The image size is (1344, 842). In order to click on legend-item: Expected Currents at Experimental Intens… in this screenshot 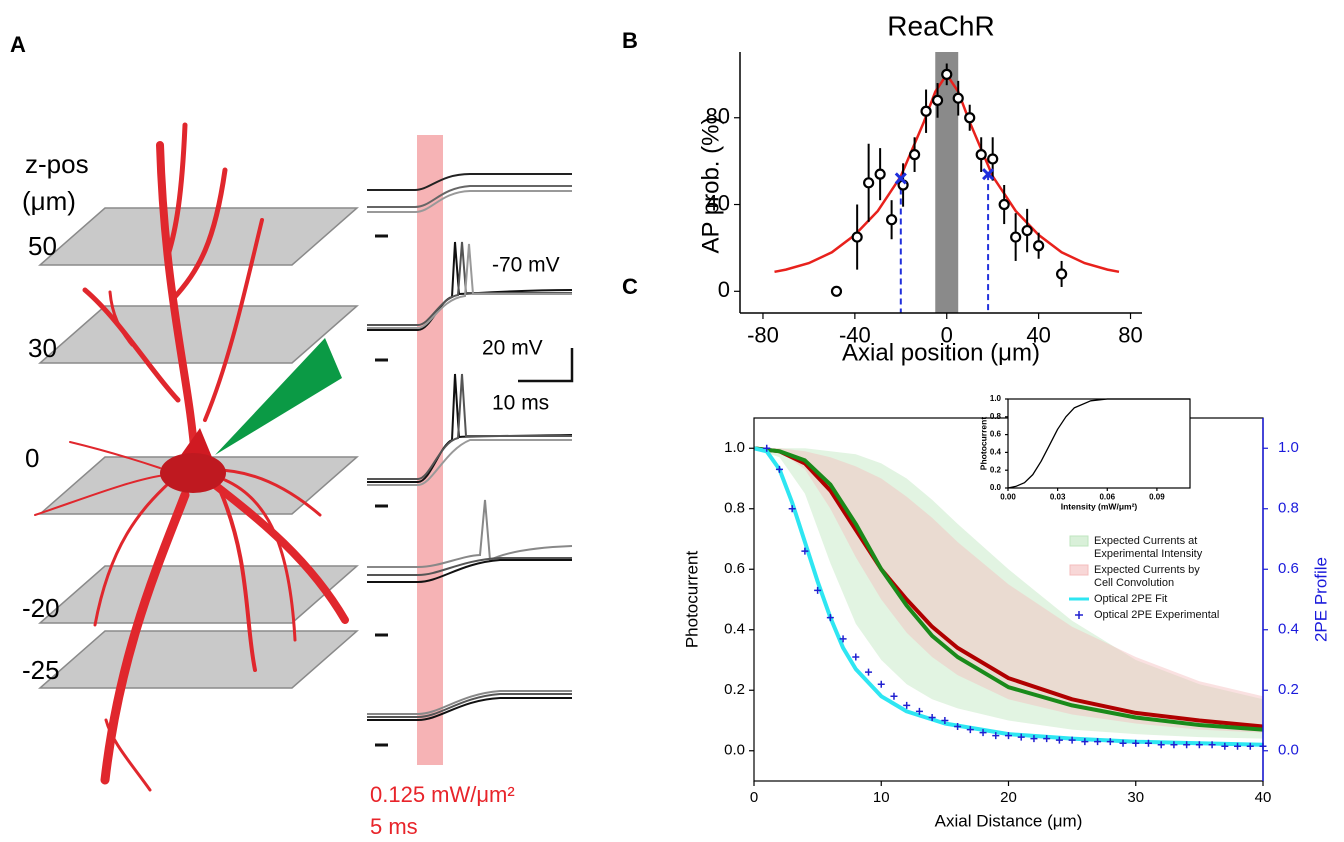, I will do `click(1143, 548)`.